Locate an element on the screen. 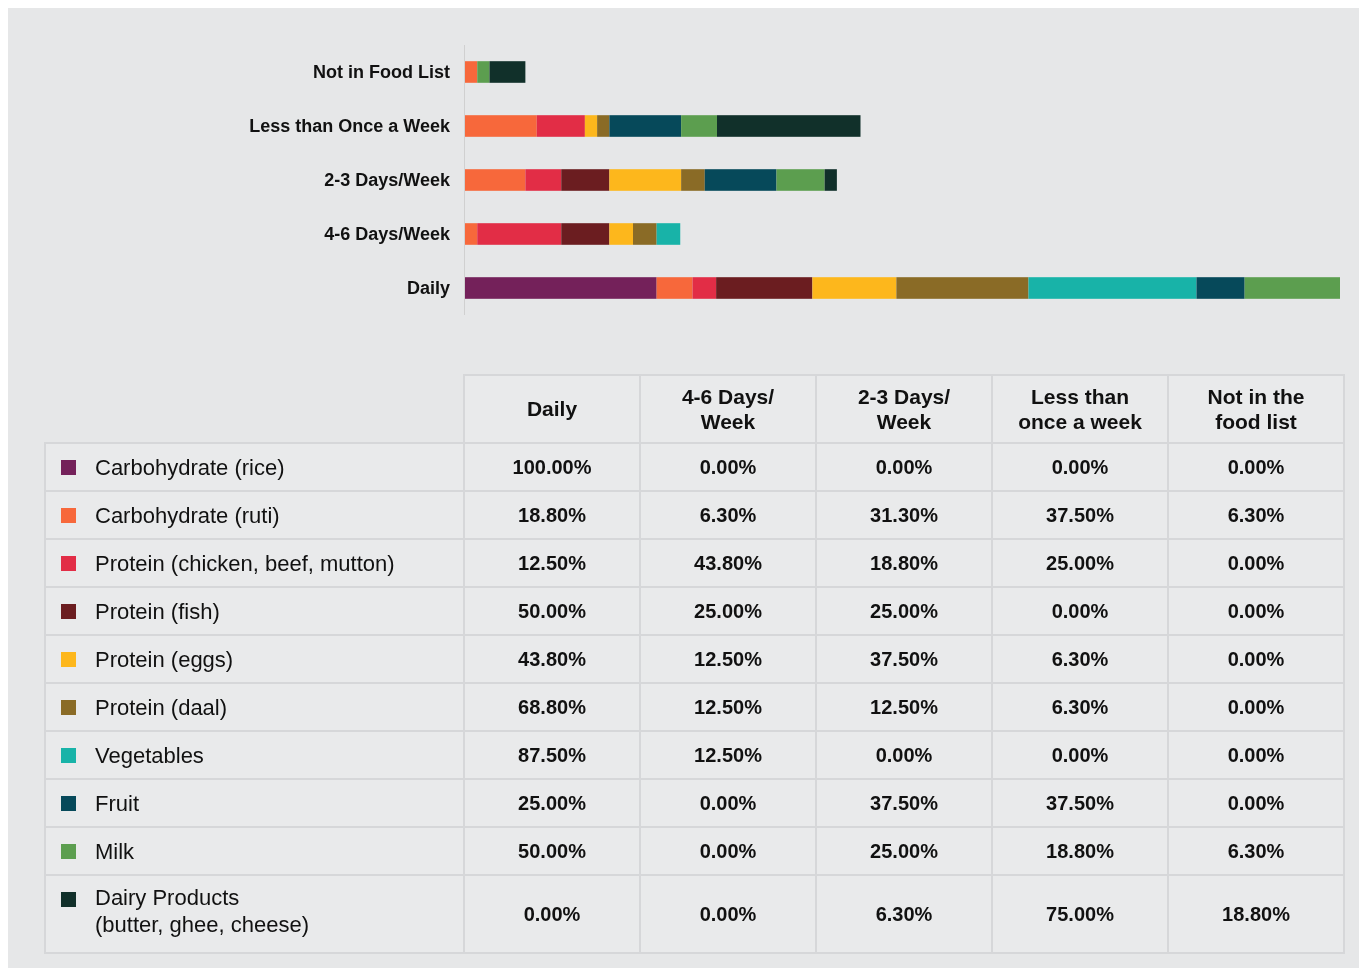  y-tick-label: Protein (daal) is located at coordinates (161, 707).